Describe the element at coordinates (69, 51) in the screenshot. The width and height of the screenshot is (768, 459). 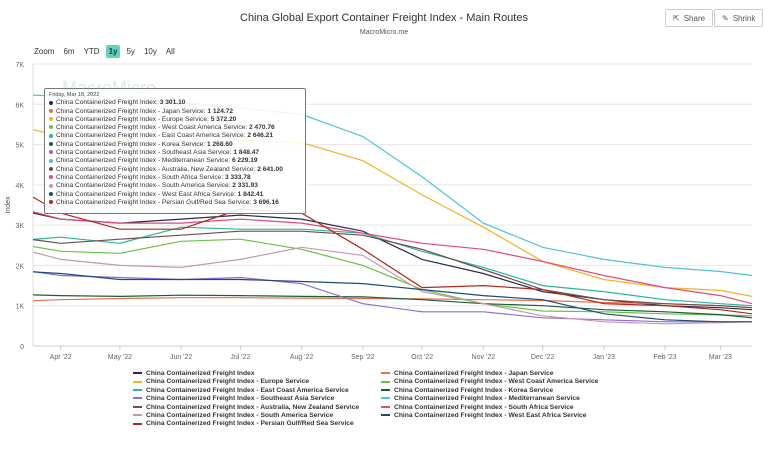
I see `zoom-6m: 6m` at that location.